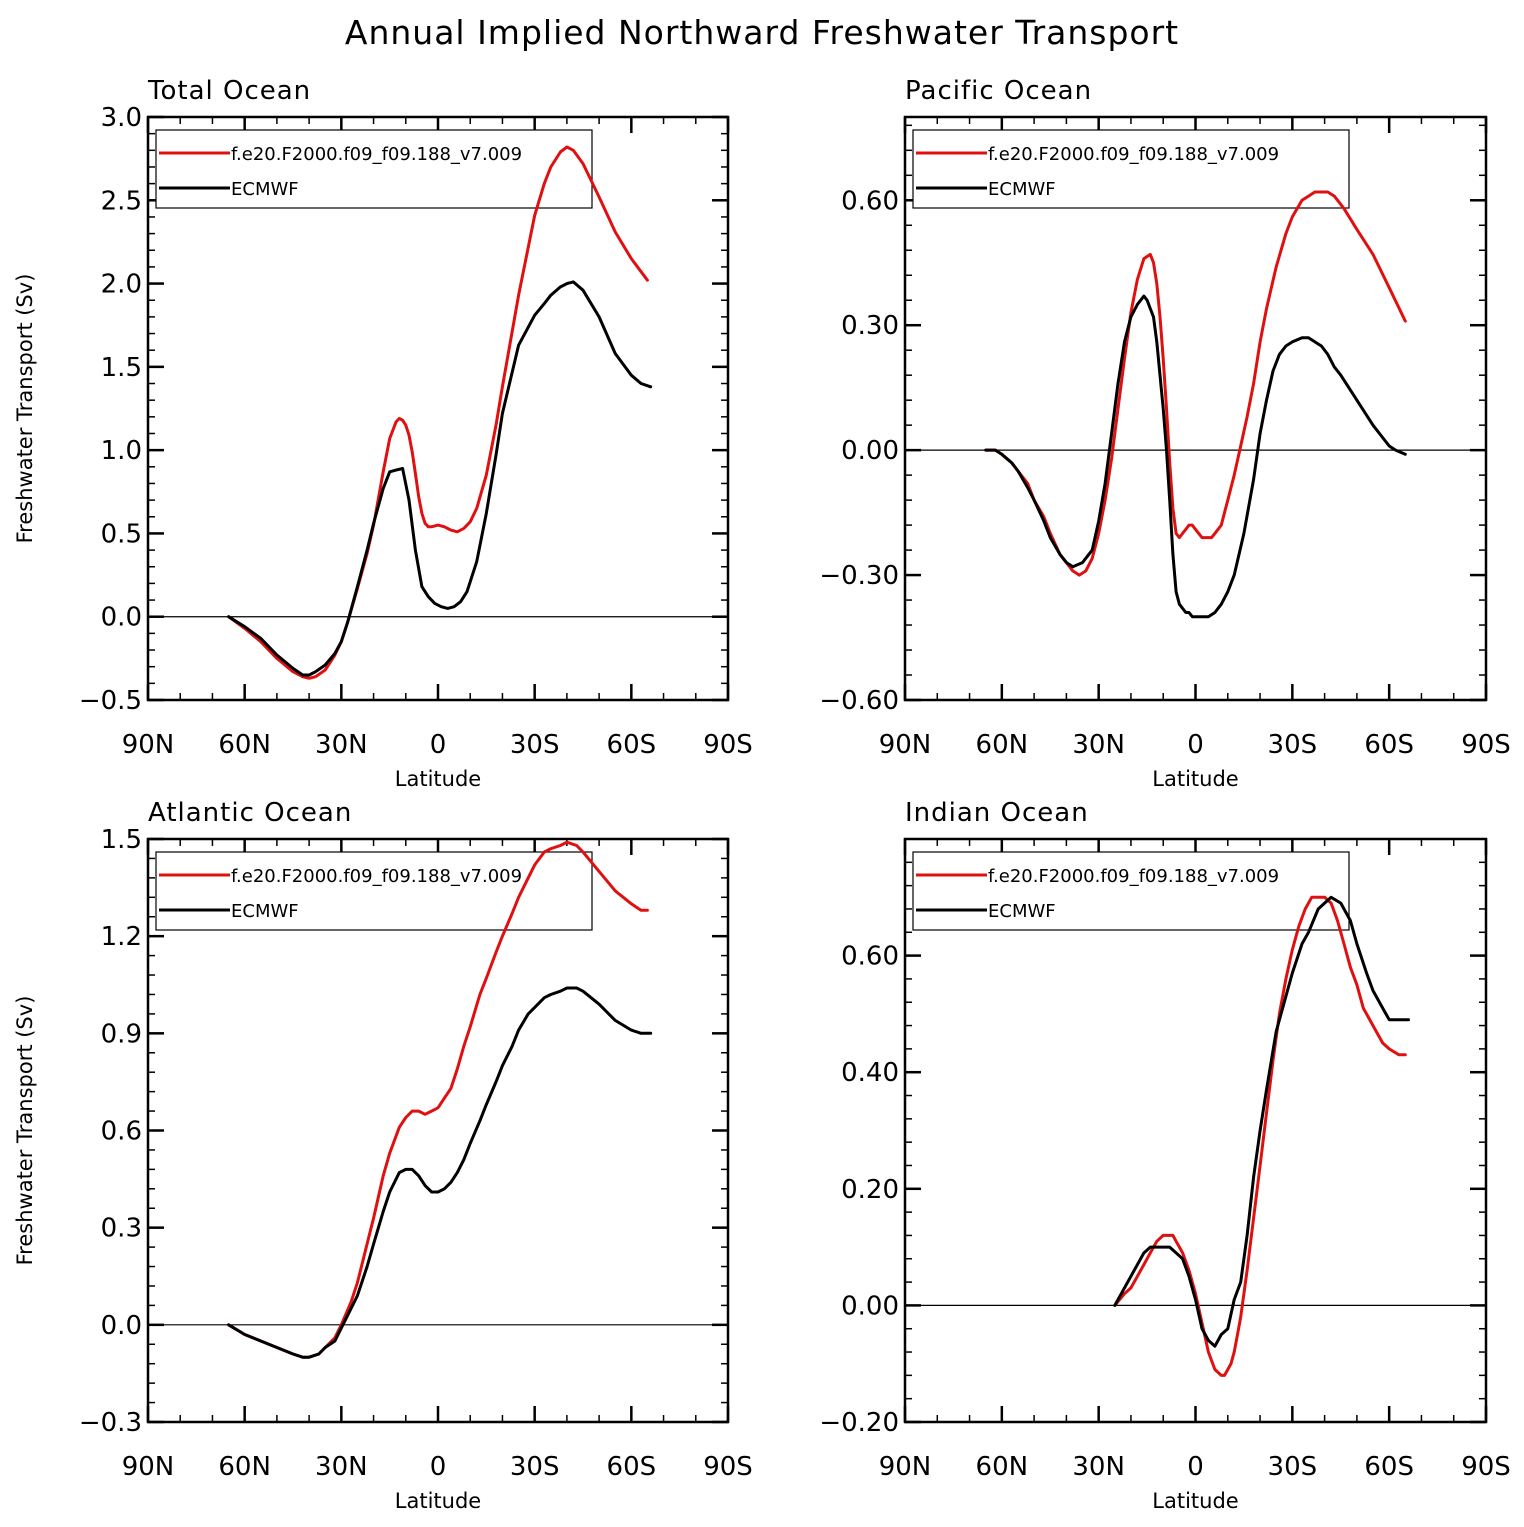 The image size is (1524, 1527). I want to click on panel-title: Pacific Ocean, so click(998, 91).